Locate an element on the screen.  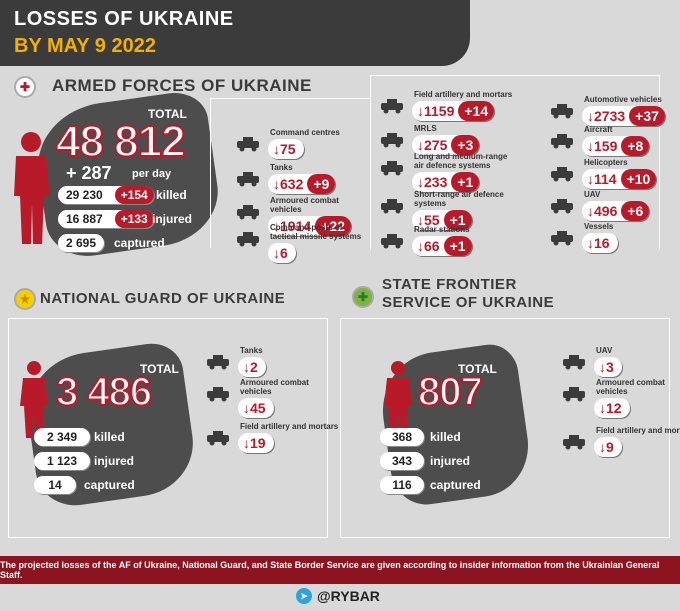
item-value: 233 is located at coordinates (436, 182).